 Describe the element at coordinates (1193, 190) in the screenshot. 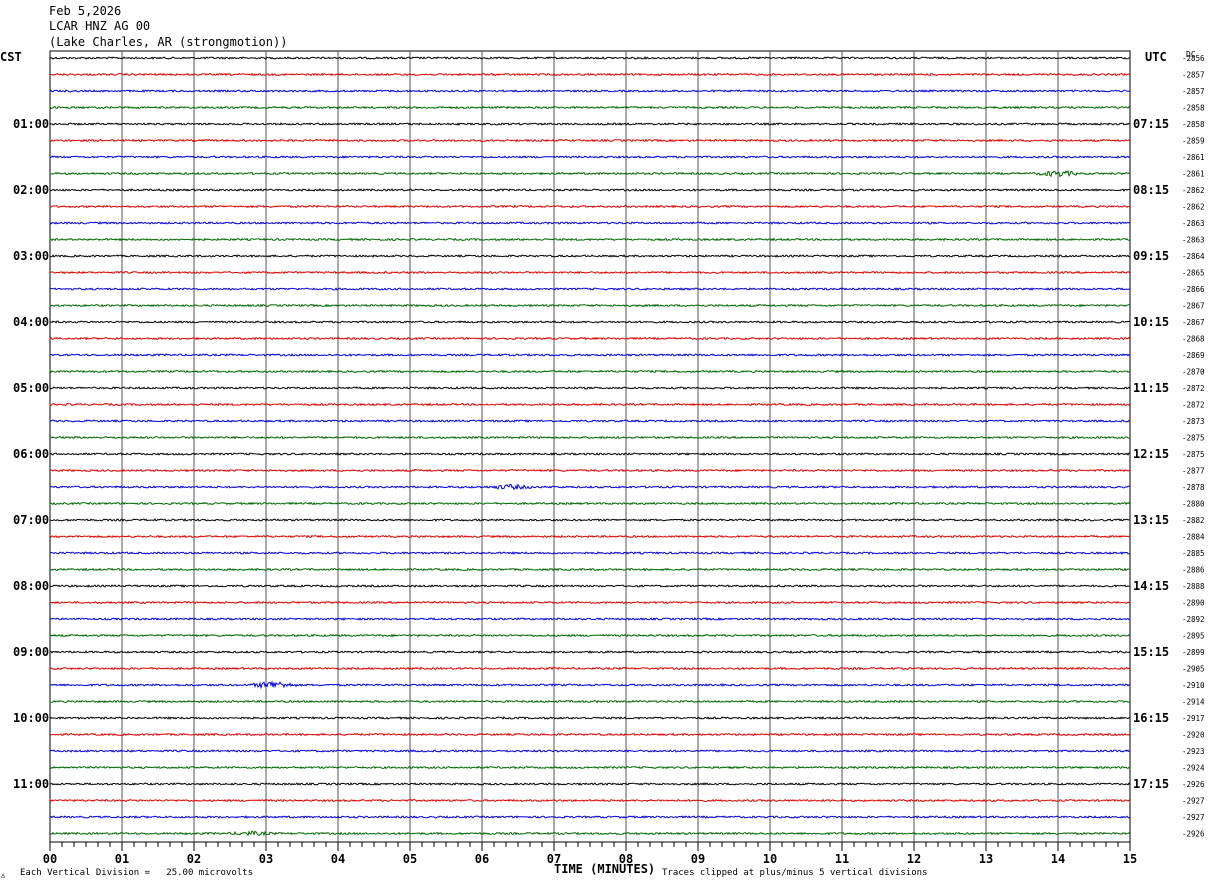

I see `dc-offset-label: -2862` at that location.